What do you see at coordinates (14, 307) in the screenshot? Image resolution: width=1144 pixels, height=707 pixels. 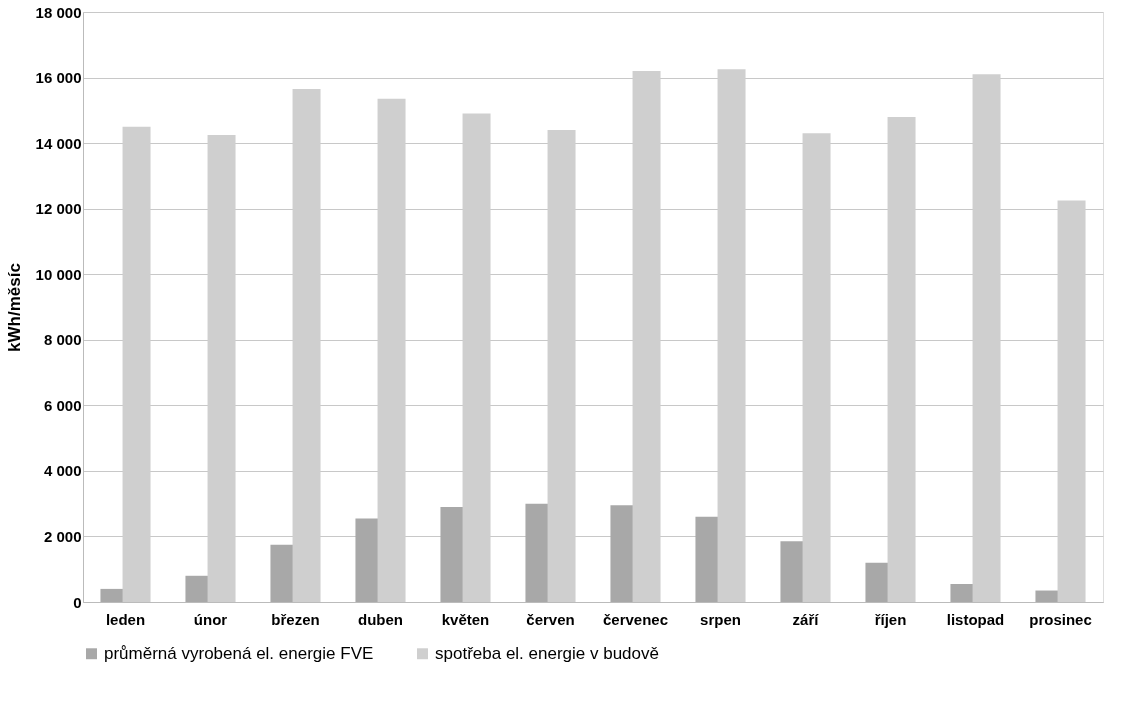 I see `y-axis-title: kWh/měsíc` at bounding box center [14, 307].